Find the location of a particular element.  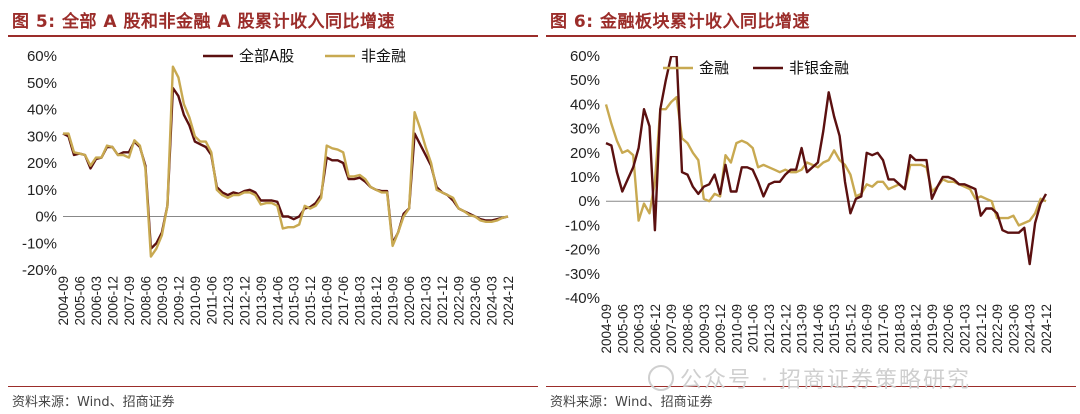

chart-title: 图 5: 全部 A 股和非金融 A 股累计收入同比增速 is located at coordinates (203, 22).